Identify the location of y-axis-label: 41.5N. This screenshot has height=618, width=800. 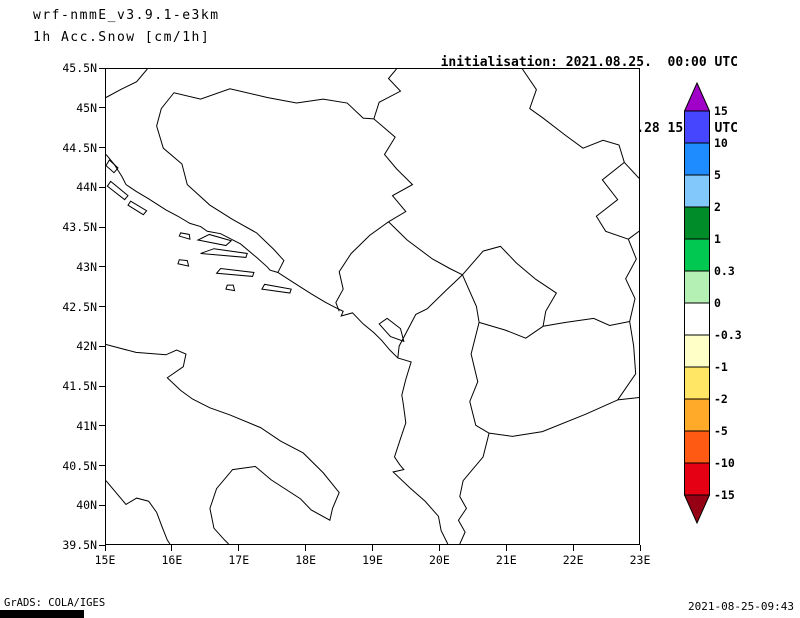
(79, 386).